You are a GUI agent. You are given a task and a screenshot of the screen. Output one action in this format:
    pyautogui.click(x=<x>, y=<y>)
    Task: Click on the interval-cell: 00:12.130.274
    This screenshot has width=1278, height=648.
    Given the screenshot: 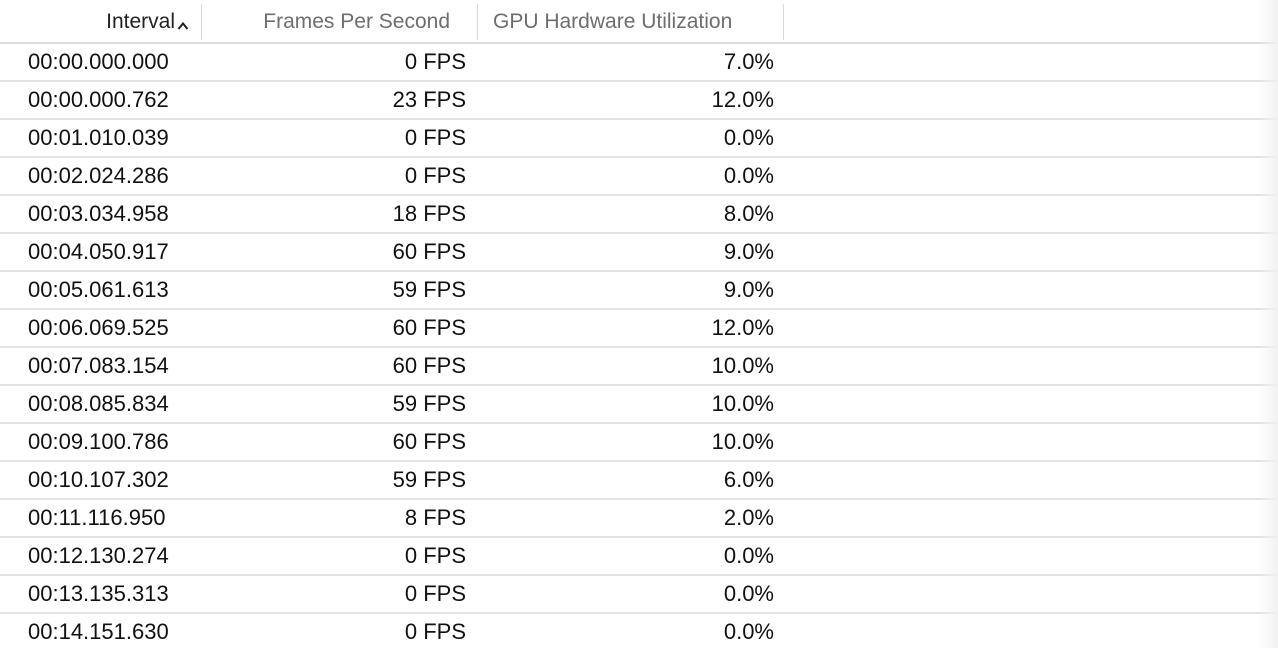 What is the action you would take?
    pyautogui.click(x=98, y=555)
    